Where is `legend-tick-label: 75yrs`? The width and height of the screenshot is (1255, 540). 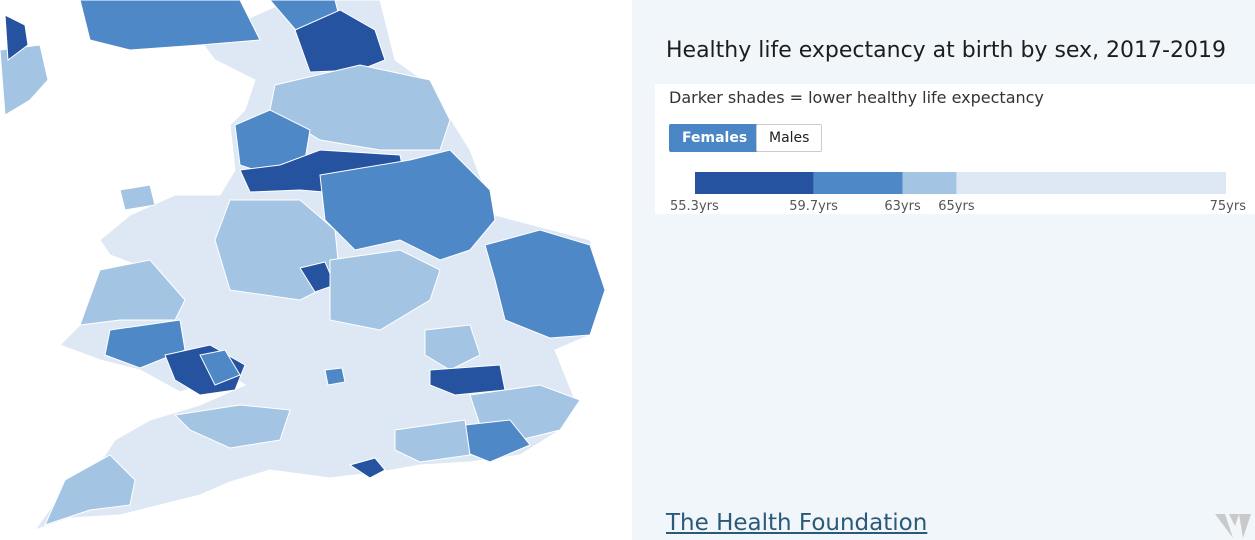
legend-tick-label: 75yrs is located at coordinates (1228, 206).